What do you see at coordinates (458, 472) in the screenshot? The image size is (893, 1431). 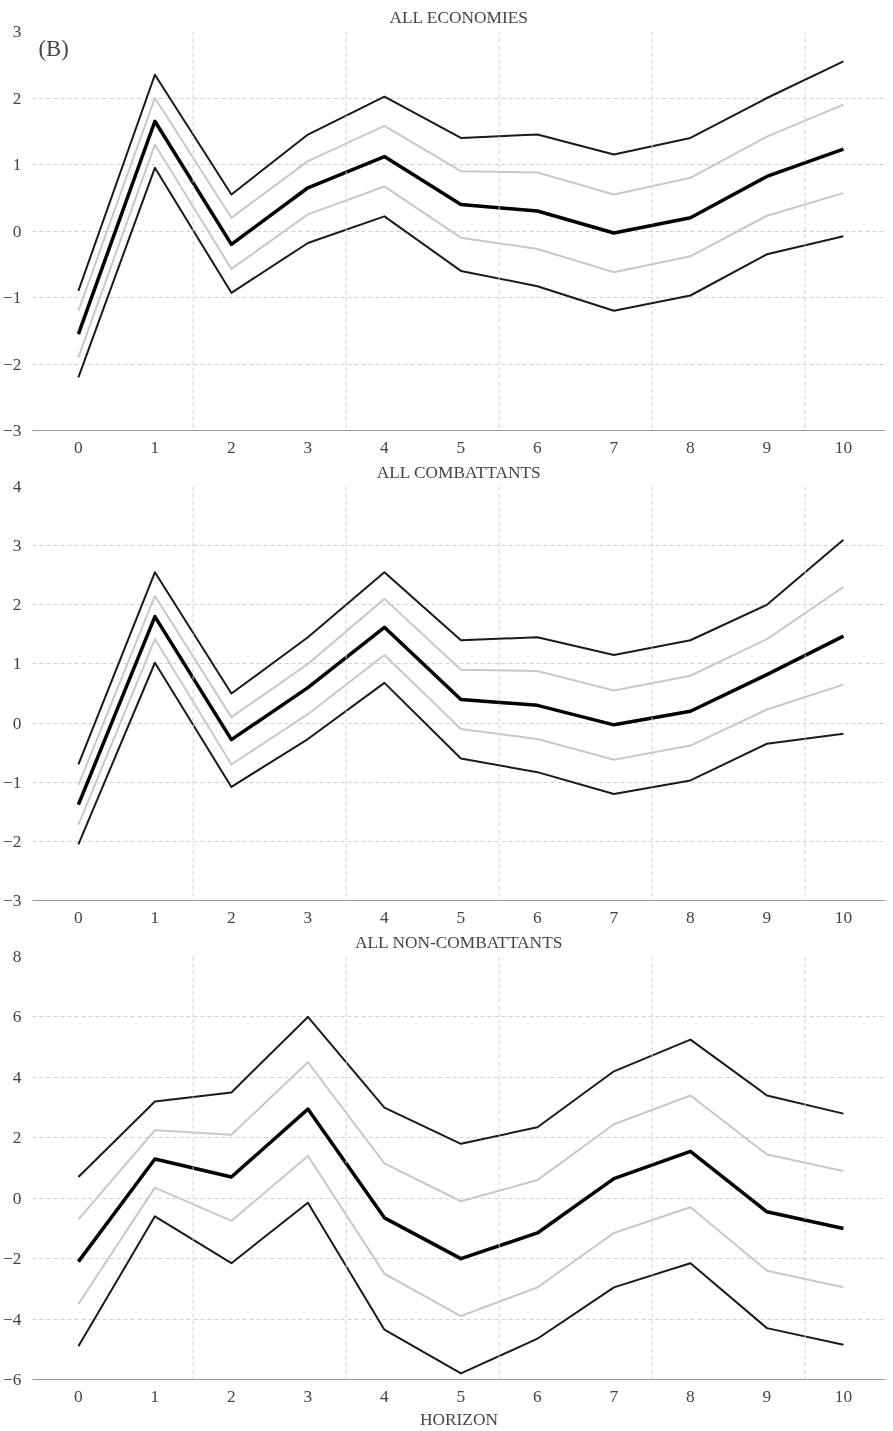 I see `chart-title: ALL COMBATTANTS` at bounding box center [458, 472].